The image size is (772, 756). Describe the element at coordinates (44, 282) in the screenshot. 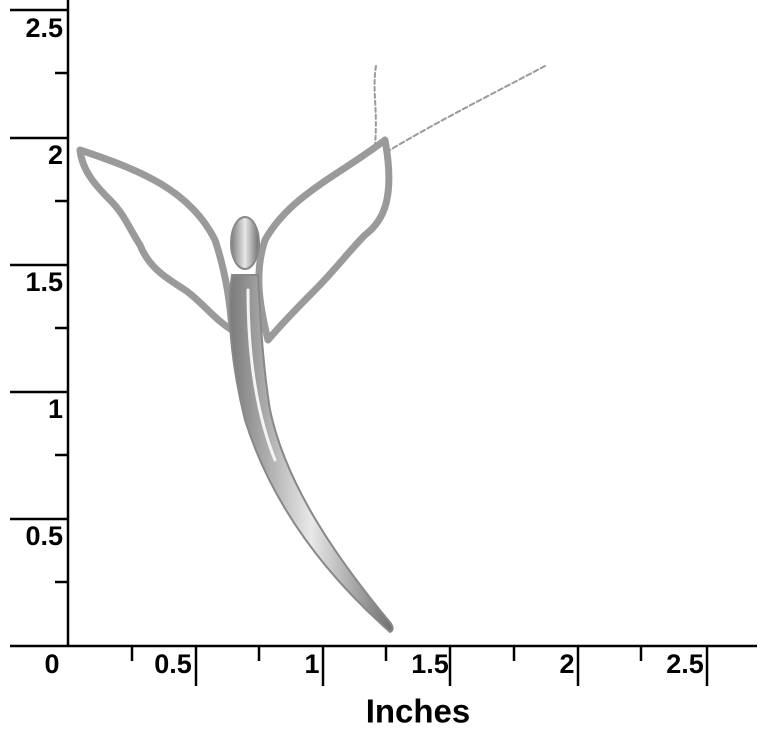

I see `y-label: 1.5` at that location.